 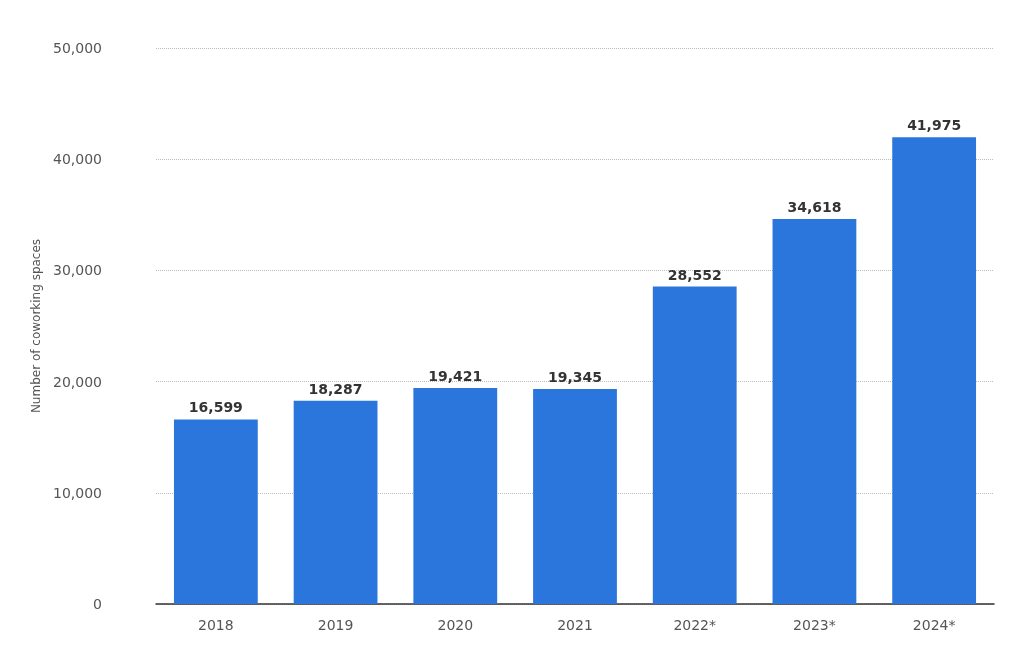 I want to click on y-tick-label: 50,000, so click(x=77, y=48).